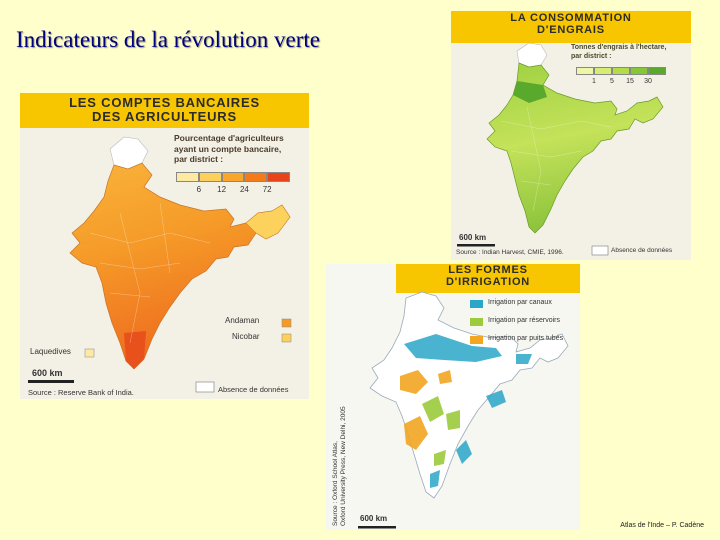 The height and width of the screenshot is (540, 720). What do you see at coordinates (530, 92) in the screenshot?
I see `fertilizer-punjab-dark` at bounding box center [530, 92].